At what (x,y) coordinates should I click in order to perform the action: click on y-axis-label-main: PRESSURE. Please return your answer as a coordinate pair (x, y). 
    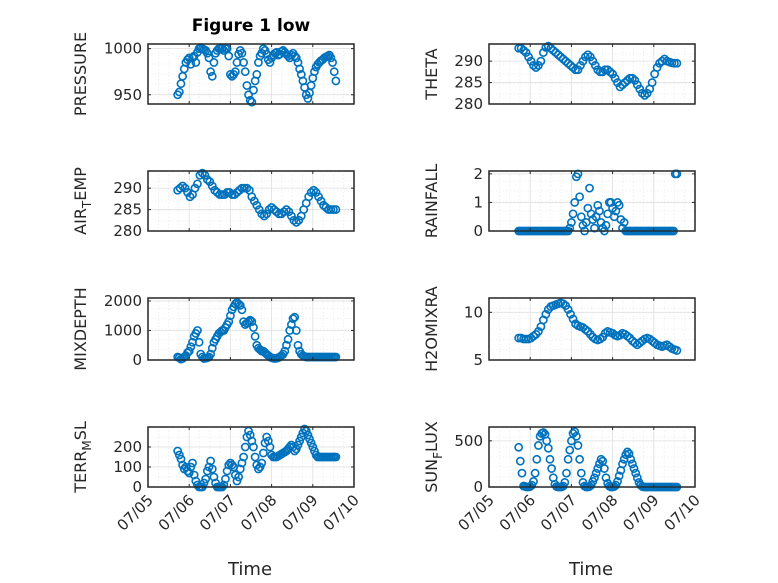
    Looking at the image, I should click on (80, 74).